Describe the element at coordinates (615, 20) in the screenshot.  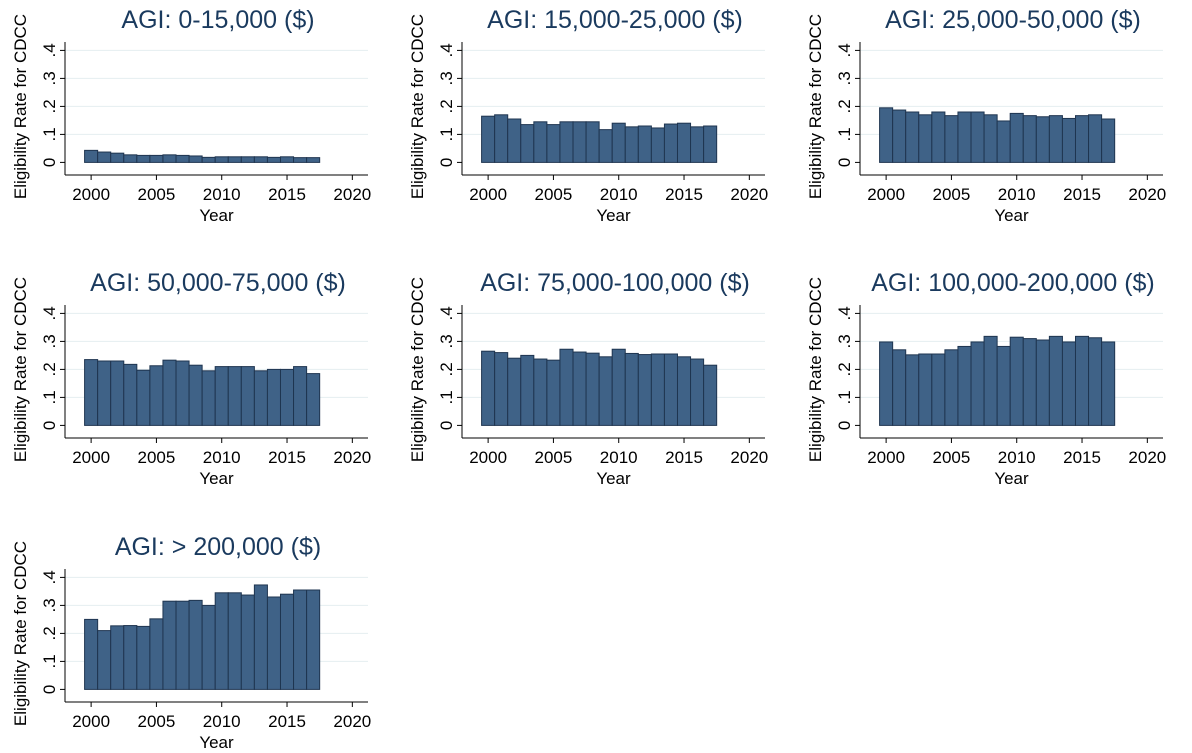
I see `panel-title: AGI: 15,000-25,000 ($)` at that location.